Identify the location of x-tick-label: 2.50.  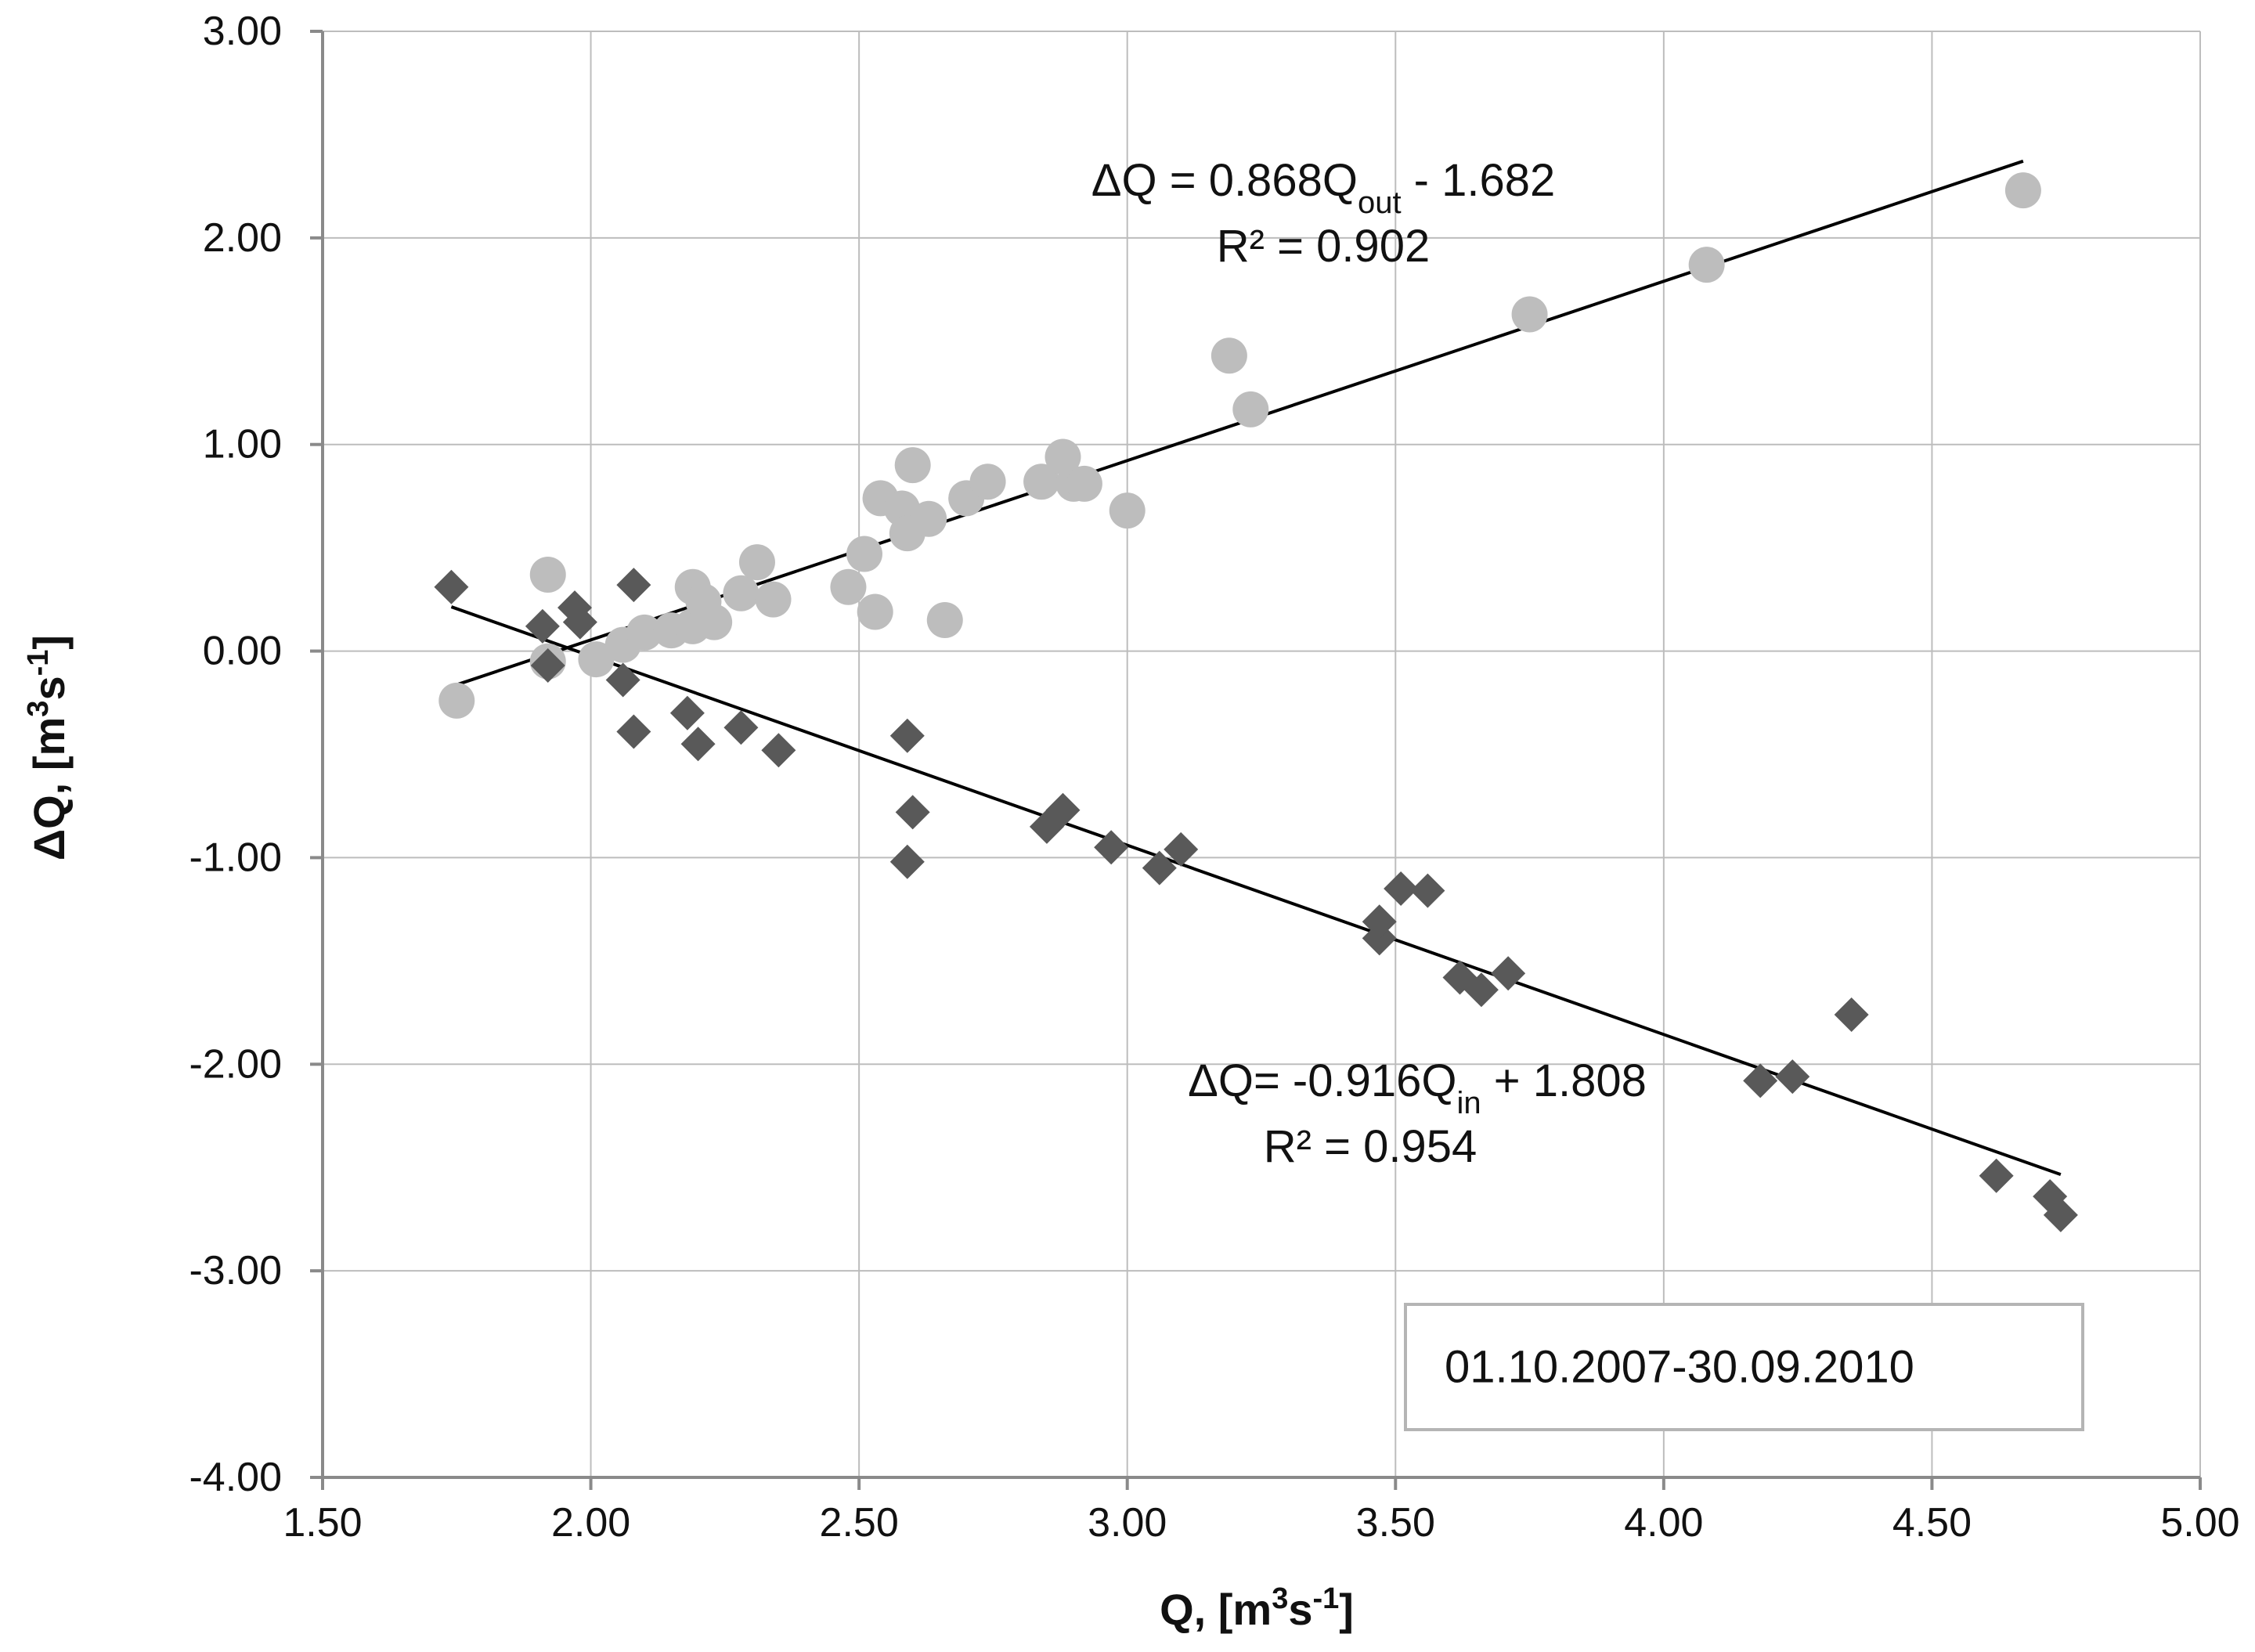
(860, 1523).